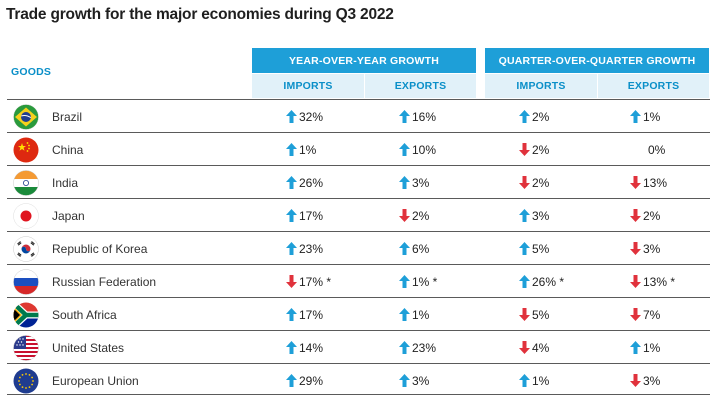  What do you see at coordinates (358, 379) in the screenshot?
I see `table-row: European Union 29% 3% 1% 3%` at bounding box center [358, 379].